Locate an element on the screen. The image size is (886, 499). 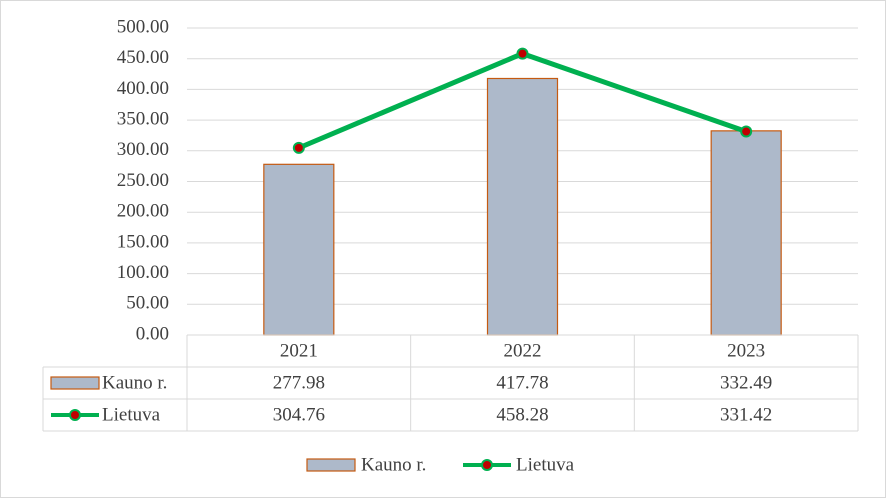
line-point-2021 is located at coordinates (298, 147).